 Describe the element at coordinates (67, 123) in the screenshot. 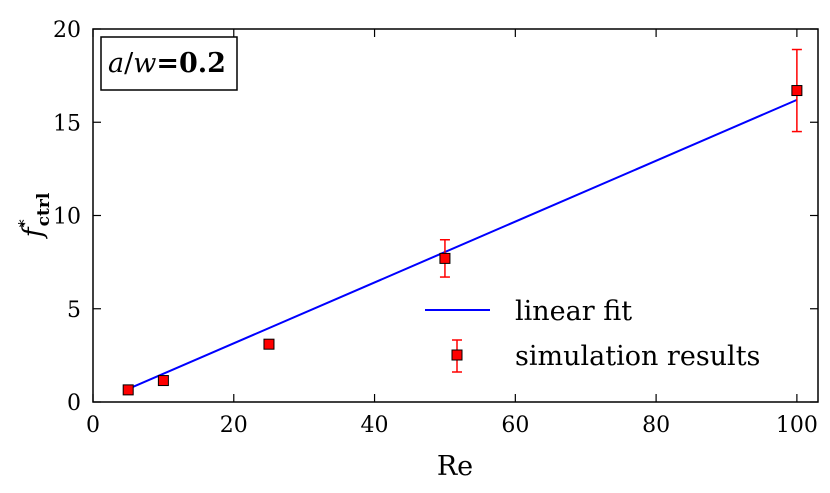

I see `y-tick-label-3: 15` at that location.